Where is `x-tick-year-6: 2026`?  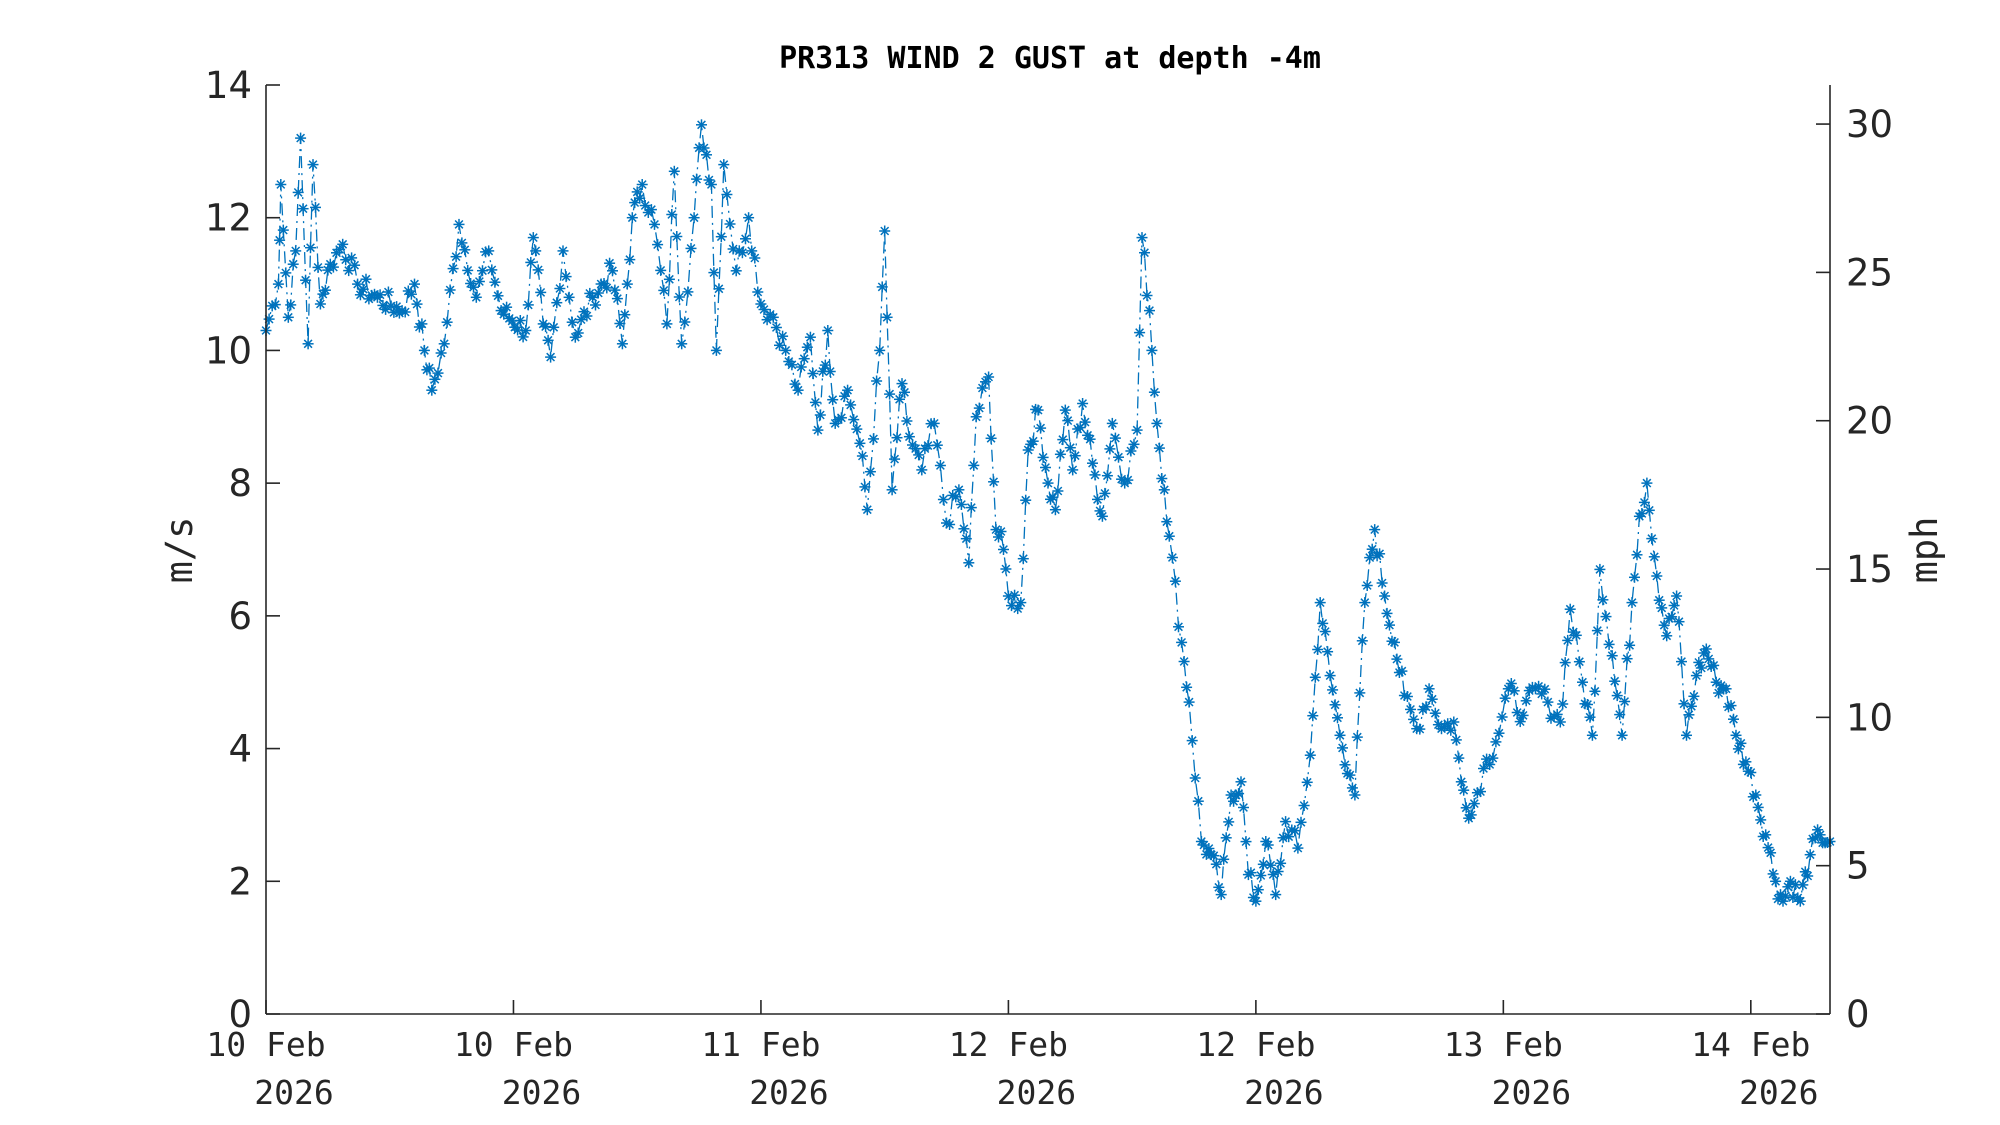 x-tick-year-6: 2026 is located at coordinates (1778, 1092).